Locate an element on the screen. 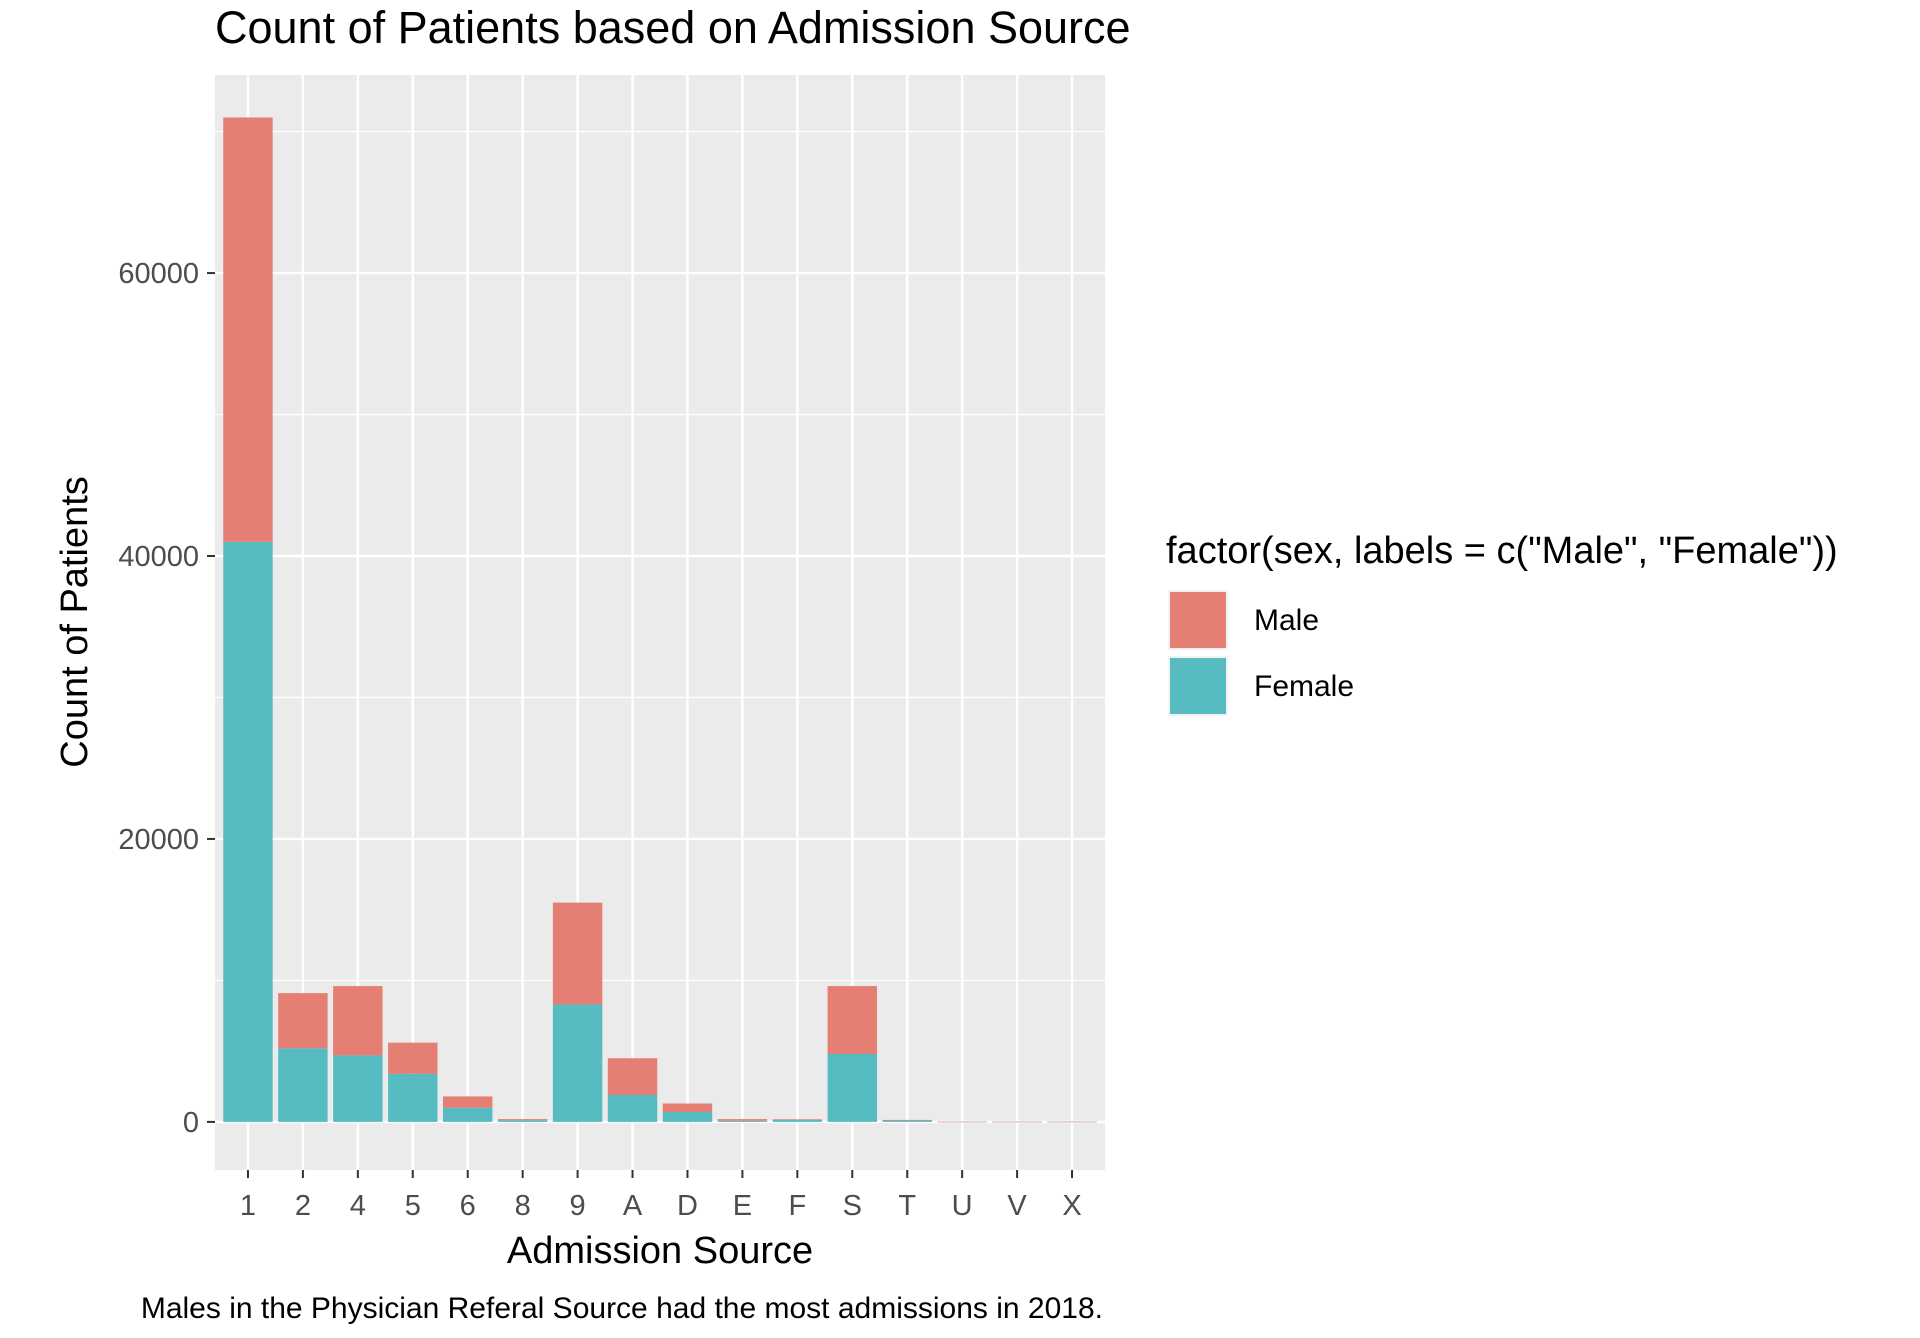 The width and height of the screenshot is (1920, 1338). x-tick-label: 9 is located at coordinates (578, 1206).